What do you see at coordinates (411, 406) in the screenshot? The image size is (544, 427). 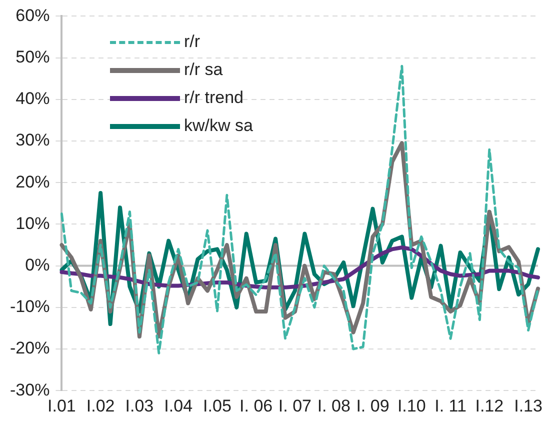 I see `x-tick-label: I.10` at bounding box center [411, 406].